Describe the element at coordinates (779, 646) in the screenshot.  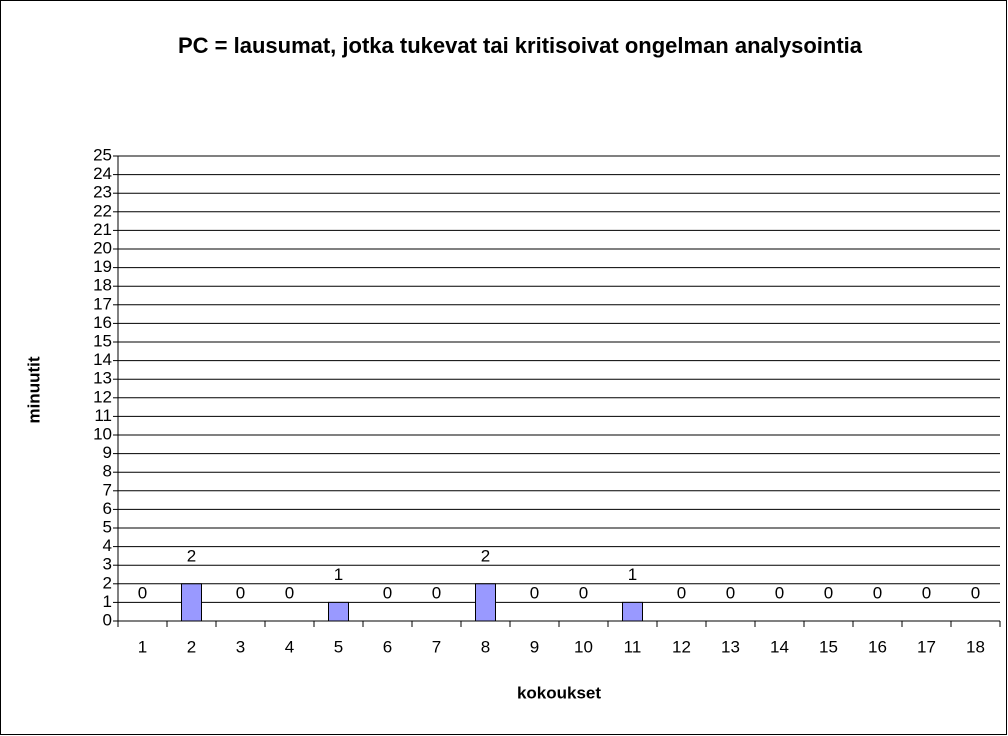
I see `x-tick-label: 14` at that location.